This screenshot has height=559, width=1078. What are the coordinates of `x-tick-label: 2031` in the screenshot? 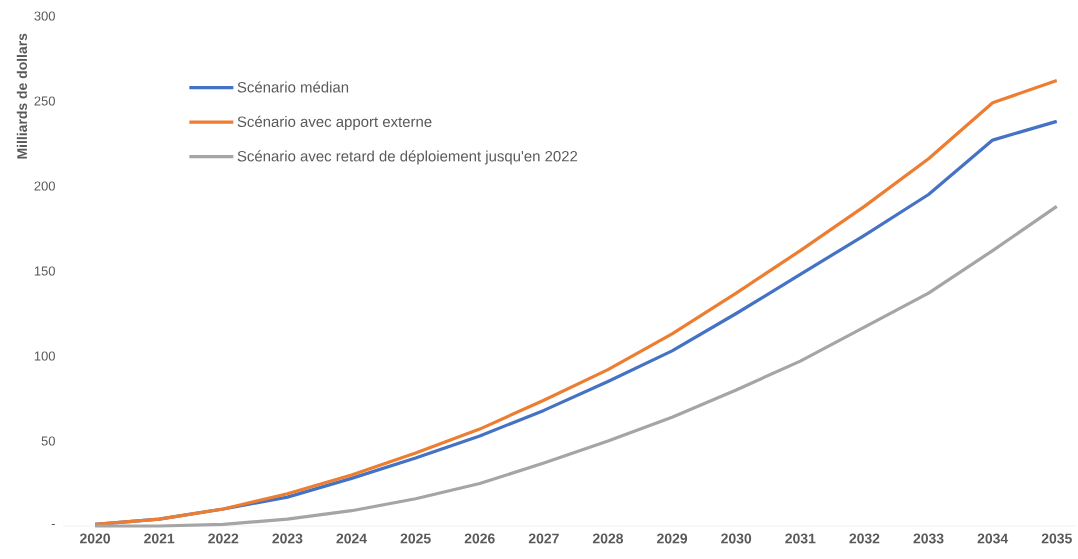 It's located at (800, 538).